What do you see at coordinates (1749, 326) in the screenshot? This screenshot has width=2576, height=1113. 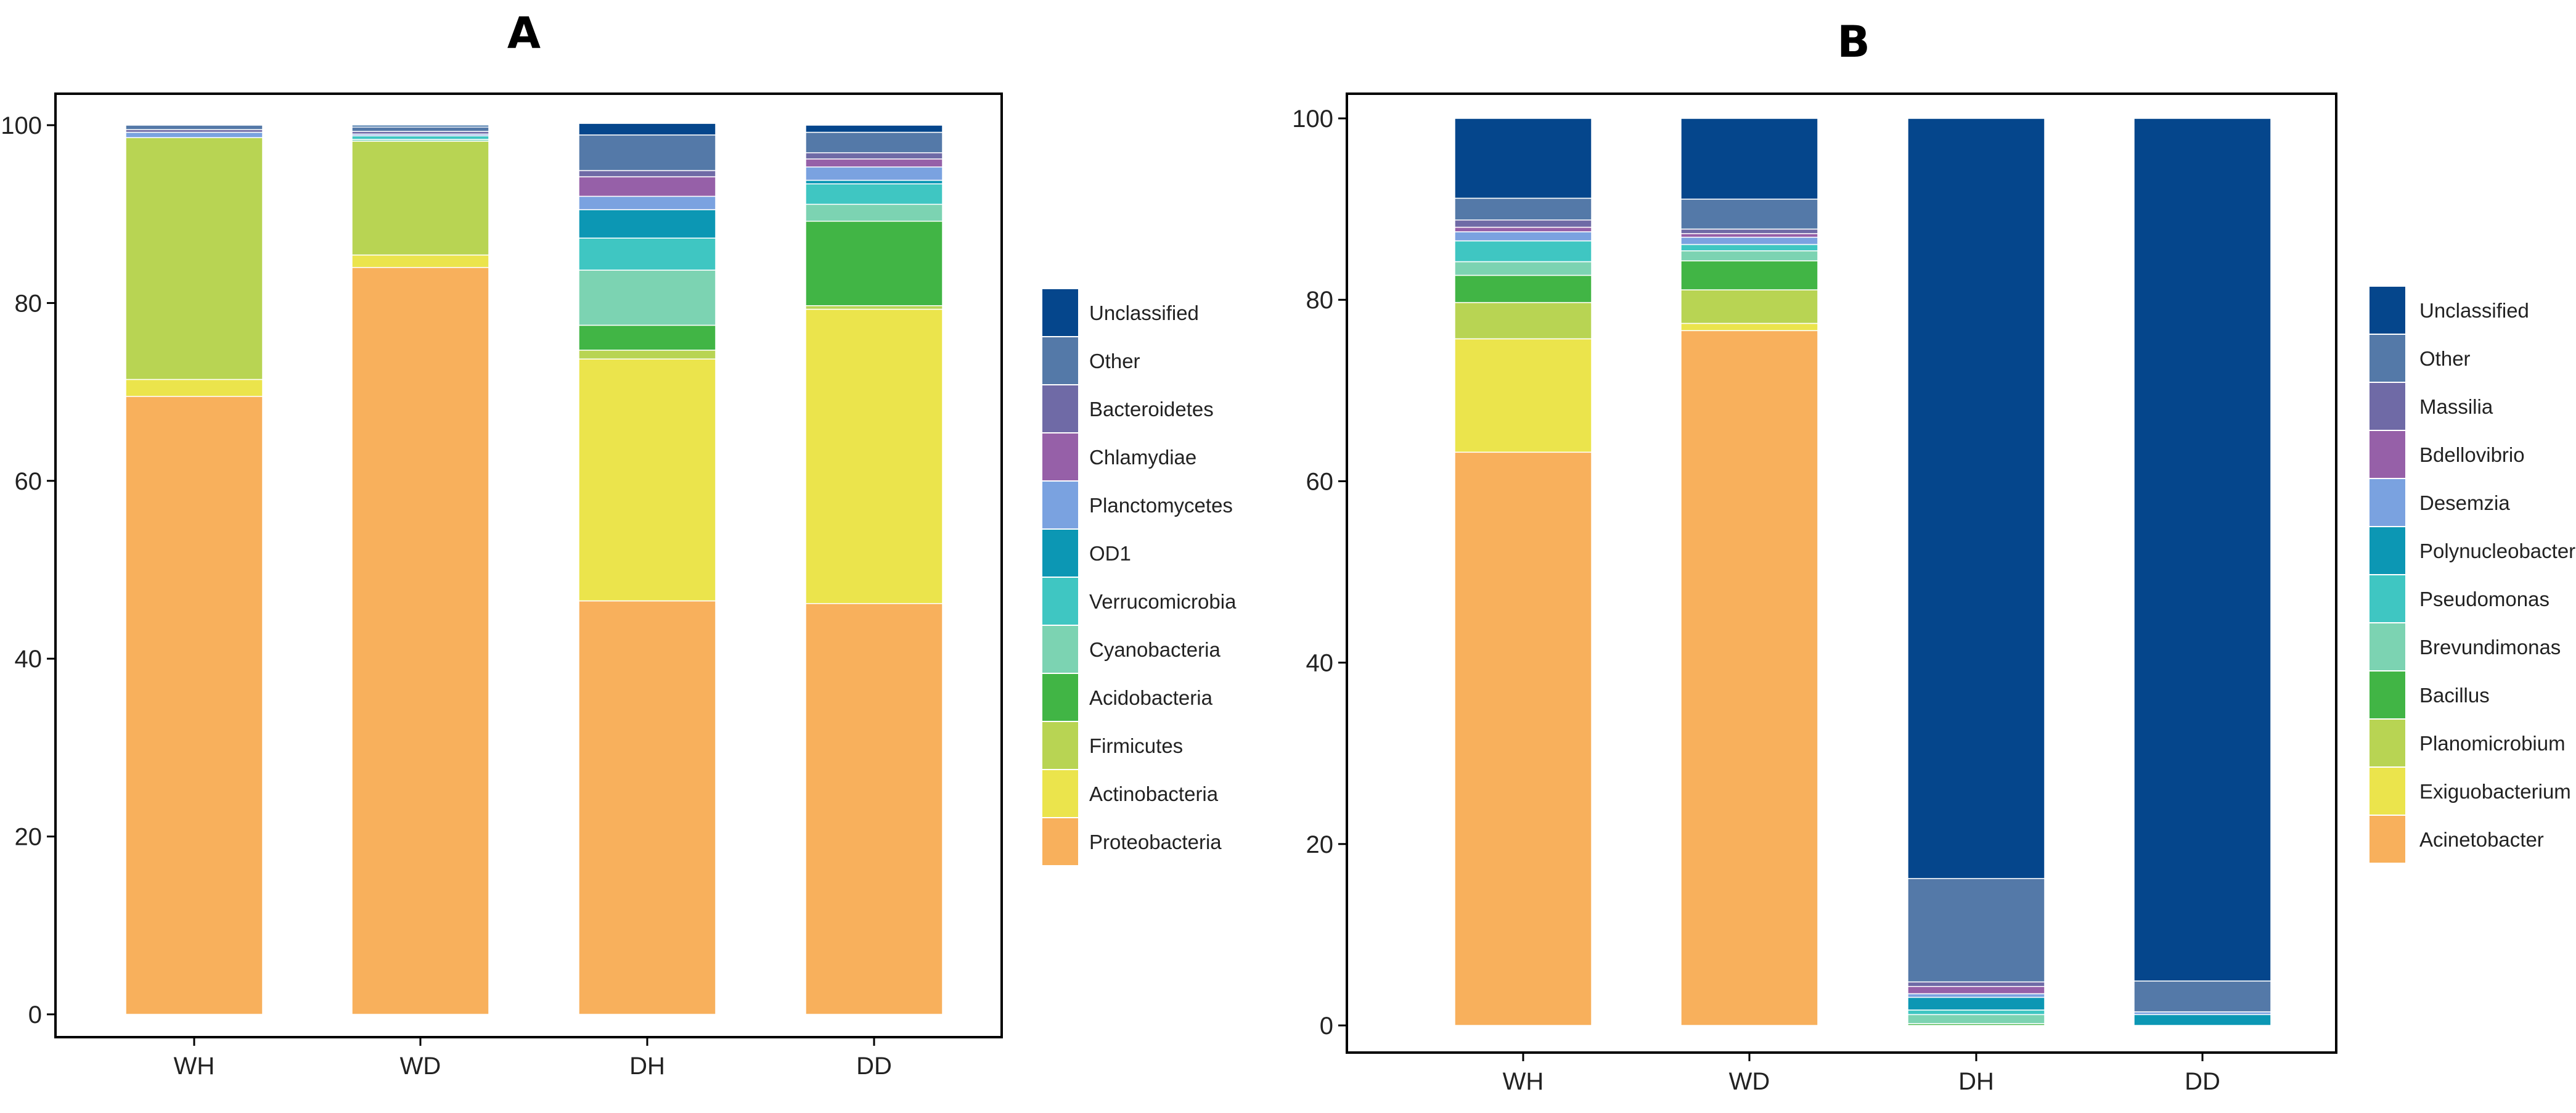 I see `bar-segment-wd-exiguobacterium` at bounding box center [1749, 326].